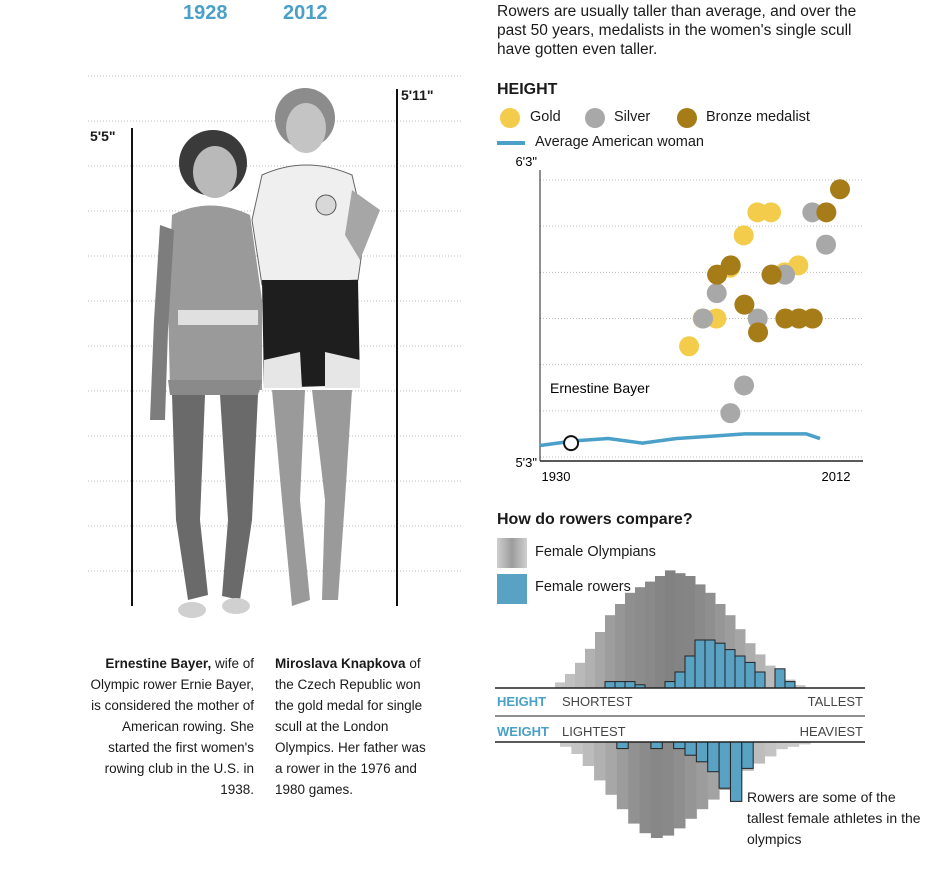 The image size is (948, 869). I want to click on height-chart-title: HEIGHT, so click(527, 89).